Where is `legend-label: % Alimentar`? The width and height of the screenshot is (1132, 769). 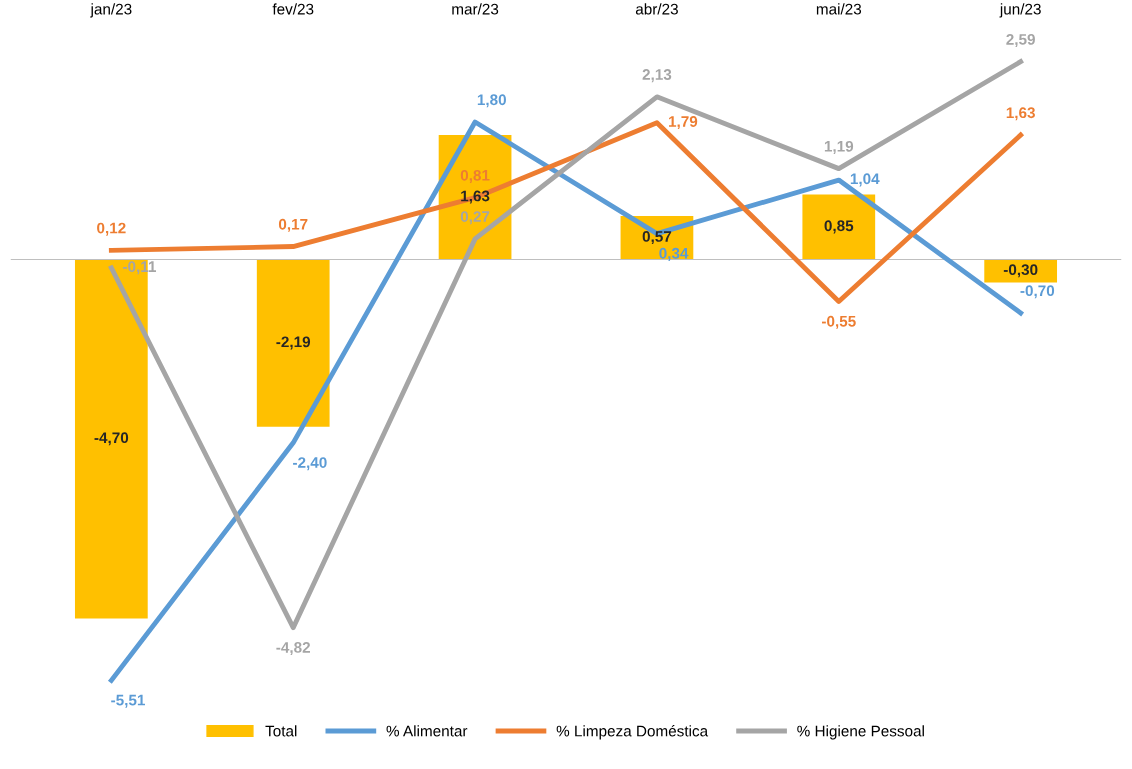 legend-label: % Alimentar is located at coordinates (427, 731).